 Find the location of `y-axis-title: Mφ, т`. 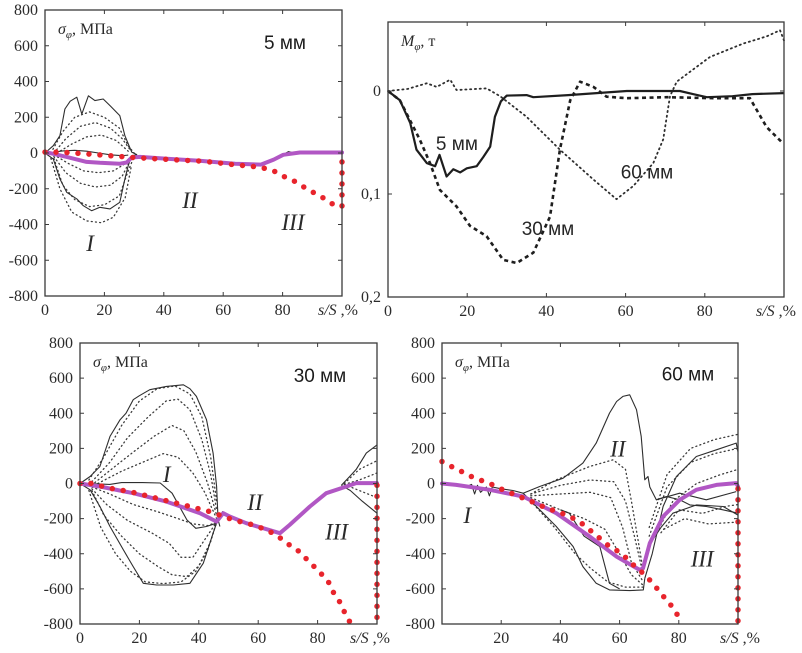

y-axis-title: Mφ, т is located at coordinates (417, 43).